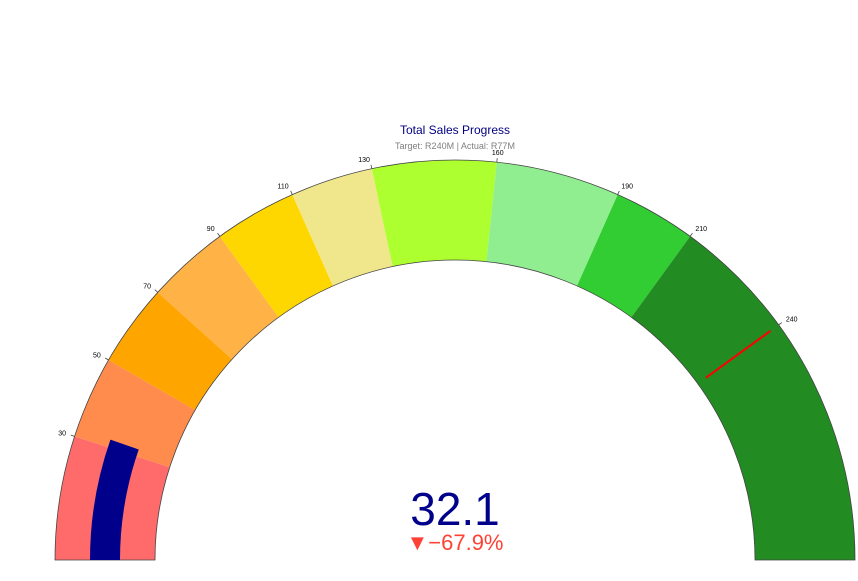  I want to click on gauge-delta: ▼−67.9%, so click(454, 542).